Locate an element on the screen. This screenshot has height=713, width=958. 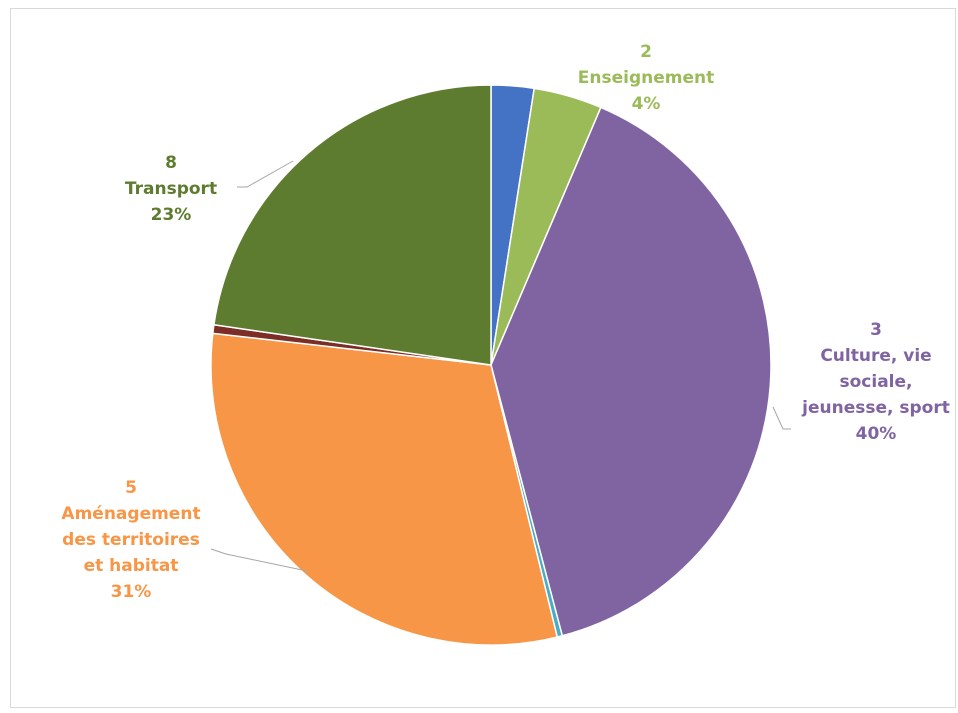
data-label-line: 40% is located at coordinates (876, 434).